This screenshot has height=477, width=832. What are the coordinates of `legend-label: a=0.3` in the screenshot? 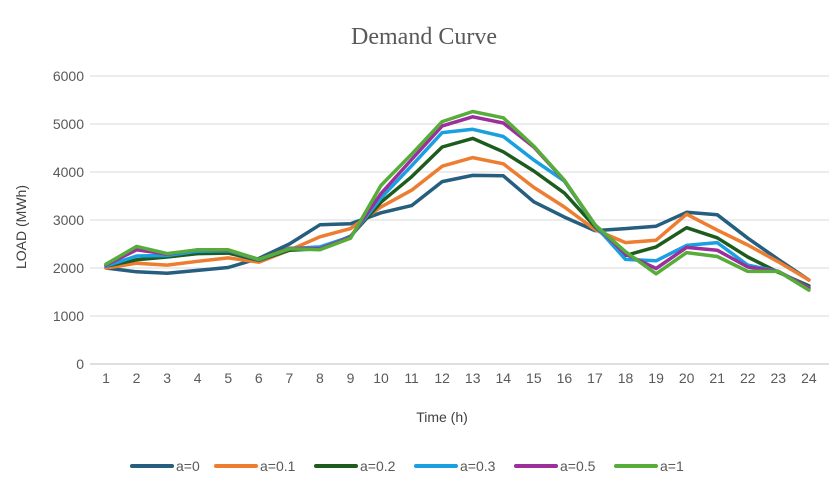 It's located at (478, 466).